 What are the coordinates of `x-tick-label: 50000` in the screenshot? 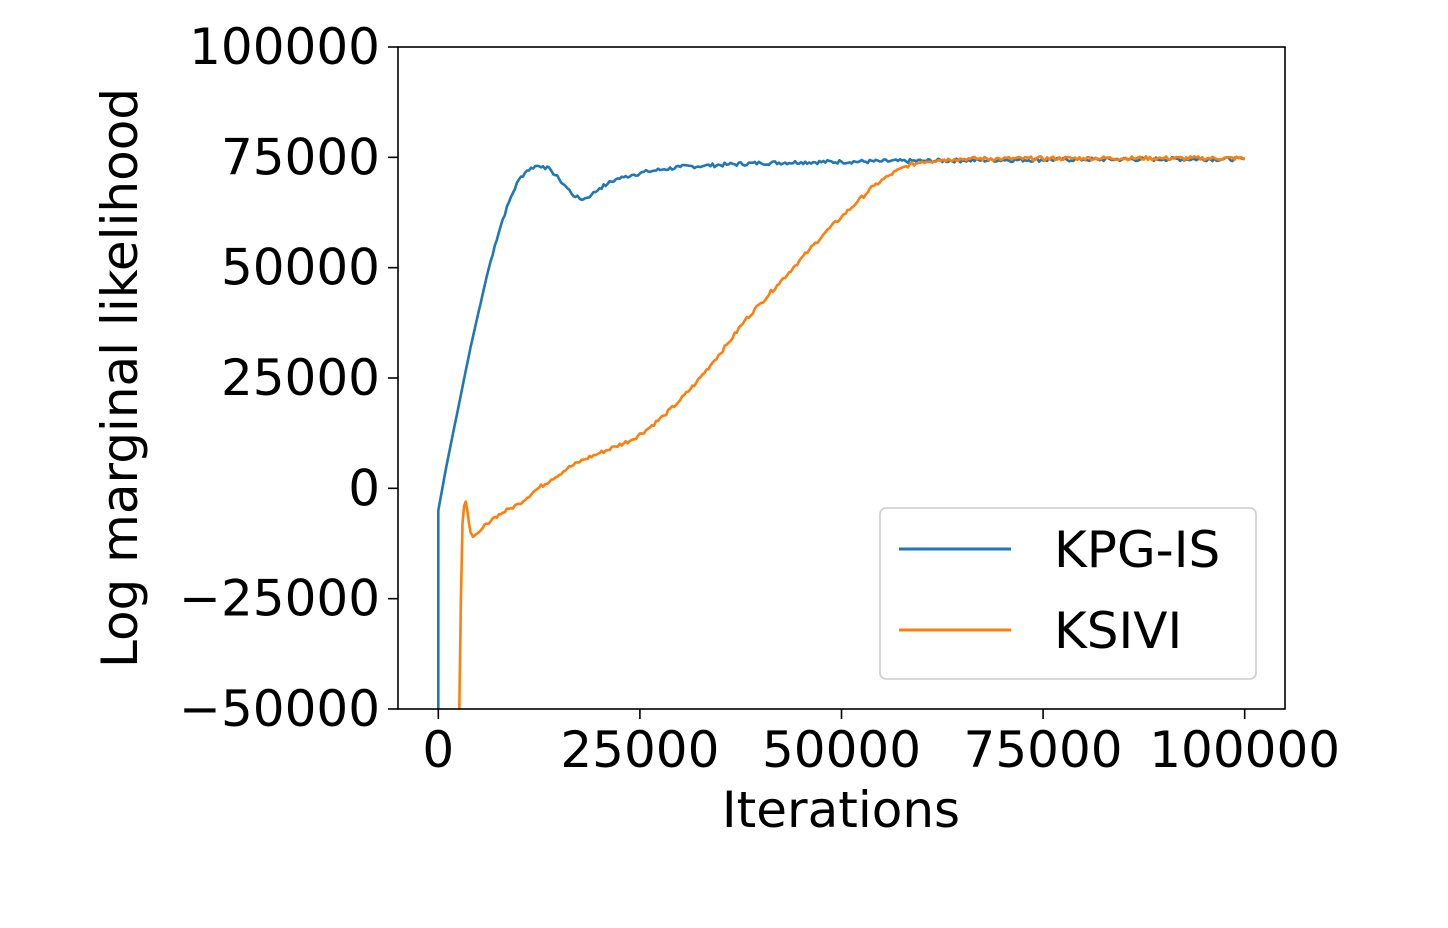 It's located at (841, 750).